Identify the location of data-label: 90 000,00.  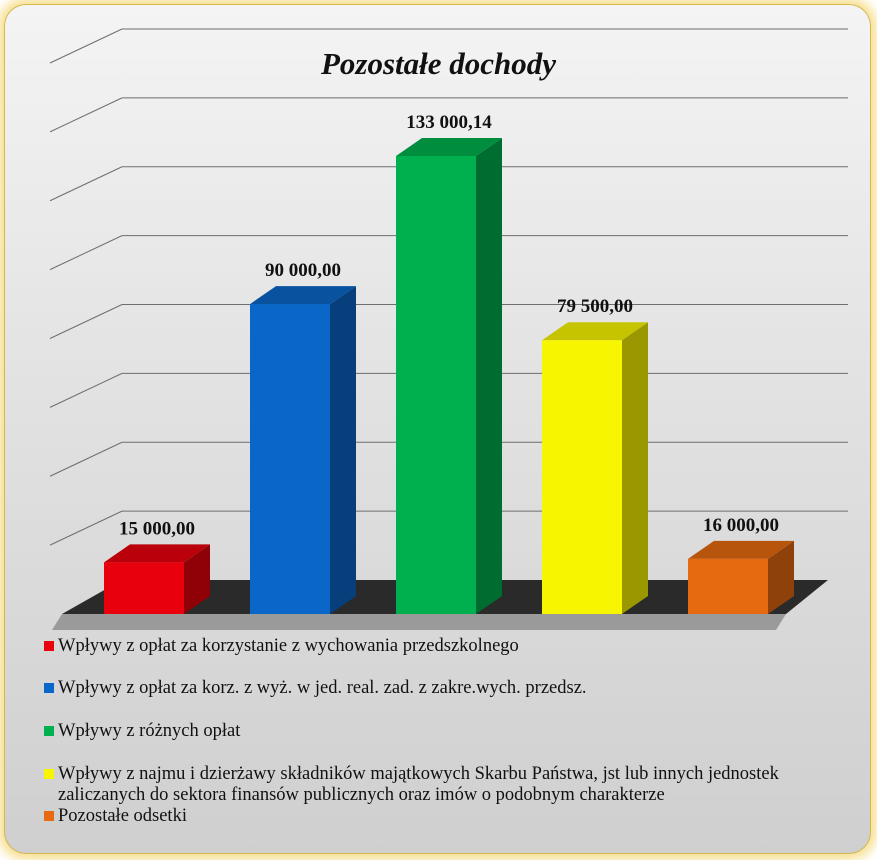
(303, 270).